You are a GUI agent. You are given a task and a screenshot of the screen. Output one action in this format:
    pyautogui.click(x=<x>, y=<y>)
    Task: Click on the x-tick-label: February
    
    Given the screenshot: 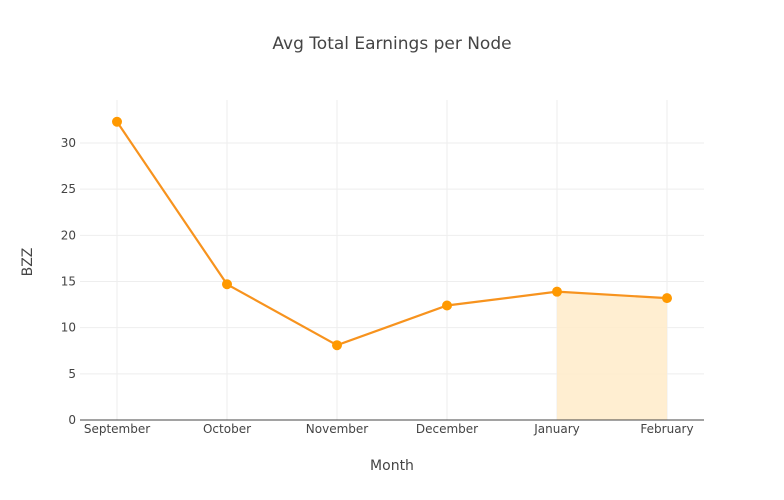 What is the action you would take?
    pyautogui.click(x=666, y=429)
    